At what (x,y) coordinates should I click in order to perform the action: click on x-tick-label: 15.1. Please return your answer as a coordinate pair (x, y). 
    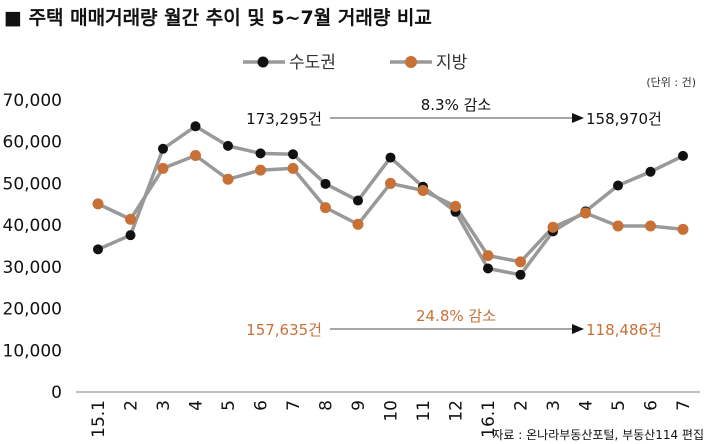
    Looking at the image, I should click on (99, 419).